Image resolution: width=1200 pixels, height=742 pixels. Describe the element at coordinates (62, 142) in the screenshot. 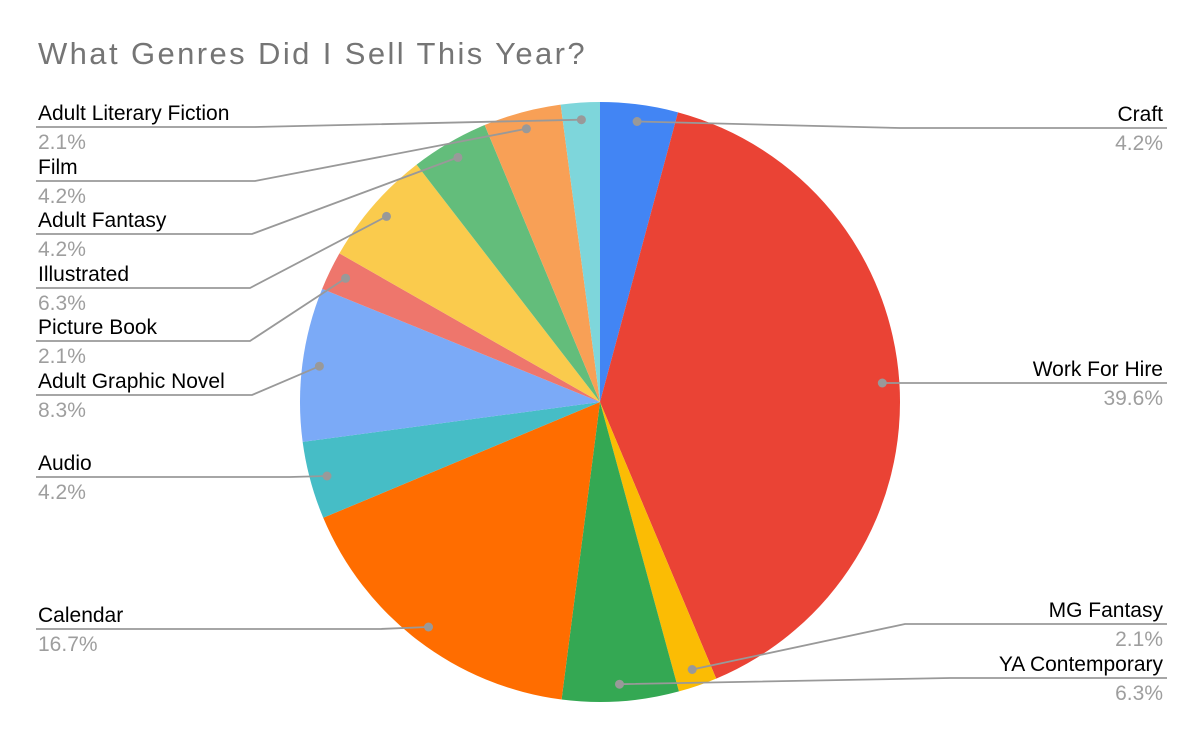

I see `slice-percent-adult-literary-fiction: 2.1%` at that location.